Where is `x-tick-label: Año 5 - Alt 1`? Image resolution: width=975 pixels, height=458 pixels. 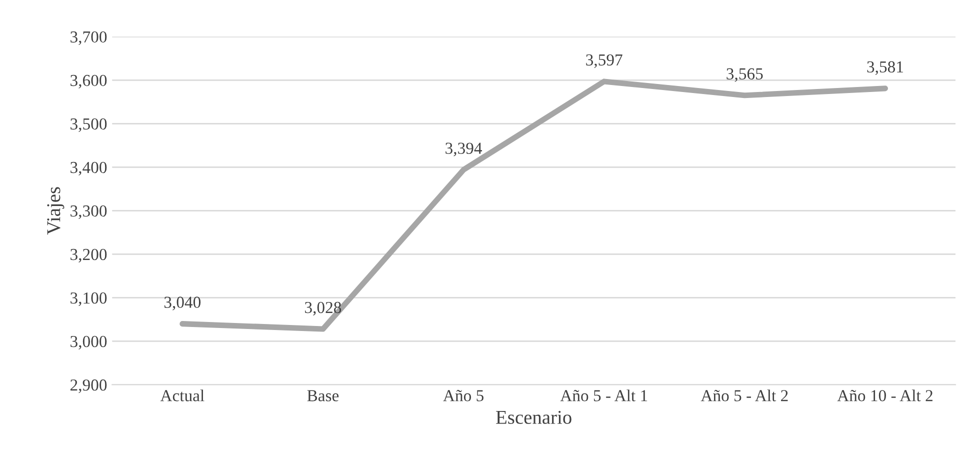
x-tick-label: Año 5 - Alt 1 is located at coordinates (604, 396).